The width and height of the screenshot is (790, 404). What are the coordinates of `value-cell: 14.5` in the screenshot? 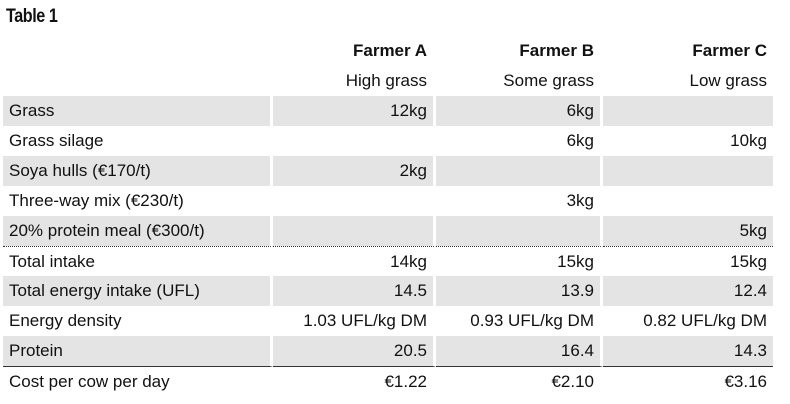 It's located at (354, 291).